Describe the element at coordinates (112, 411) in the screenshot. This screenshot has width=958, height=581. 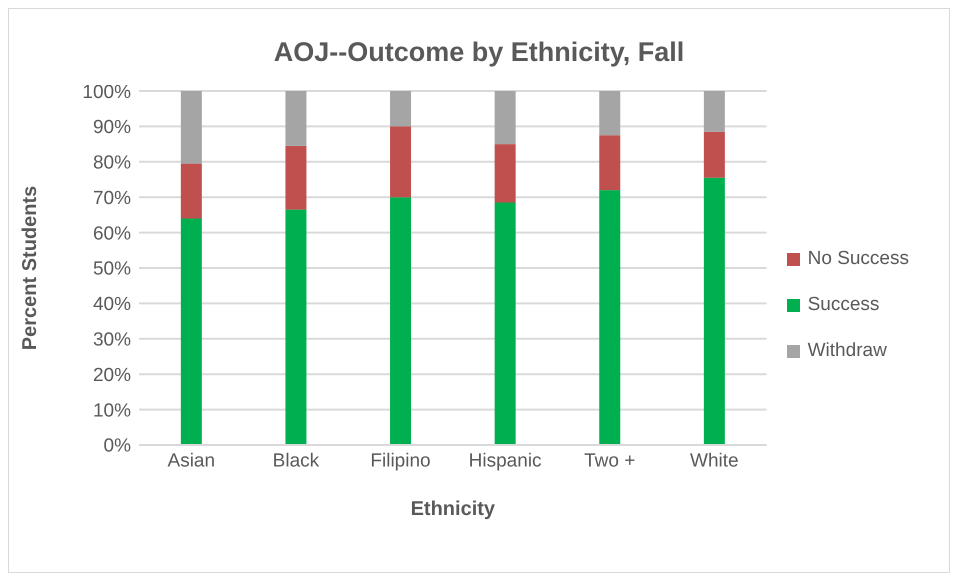
I see `y-tick-label: 10%` at that location.